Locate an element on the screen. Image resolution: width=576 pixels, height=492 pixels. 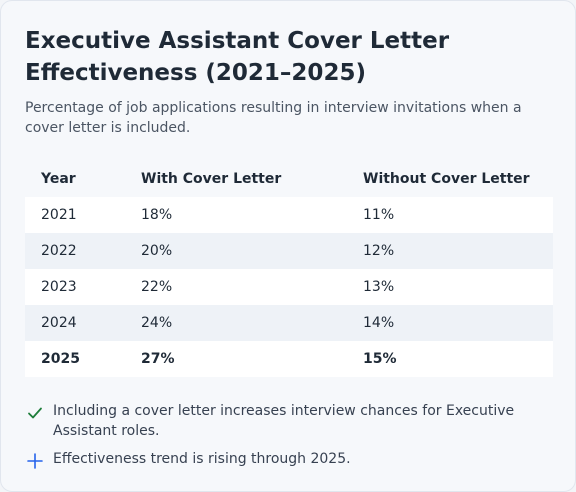
cell-year: 2024 is located at coordinates (75, 323).